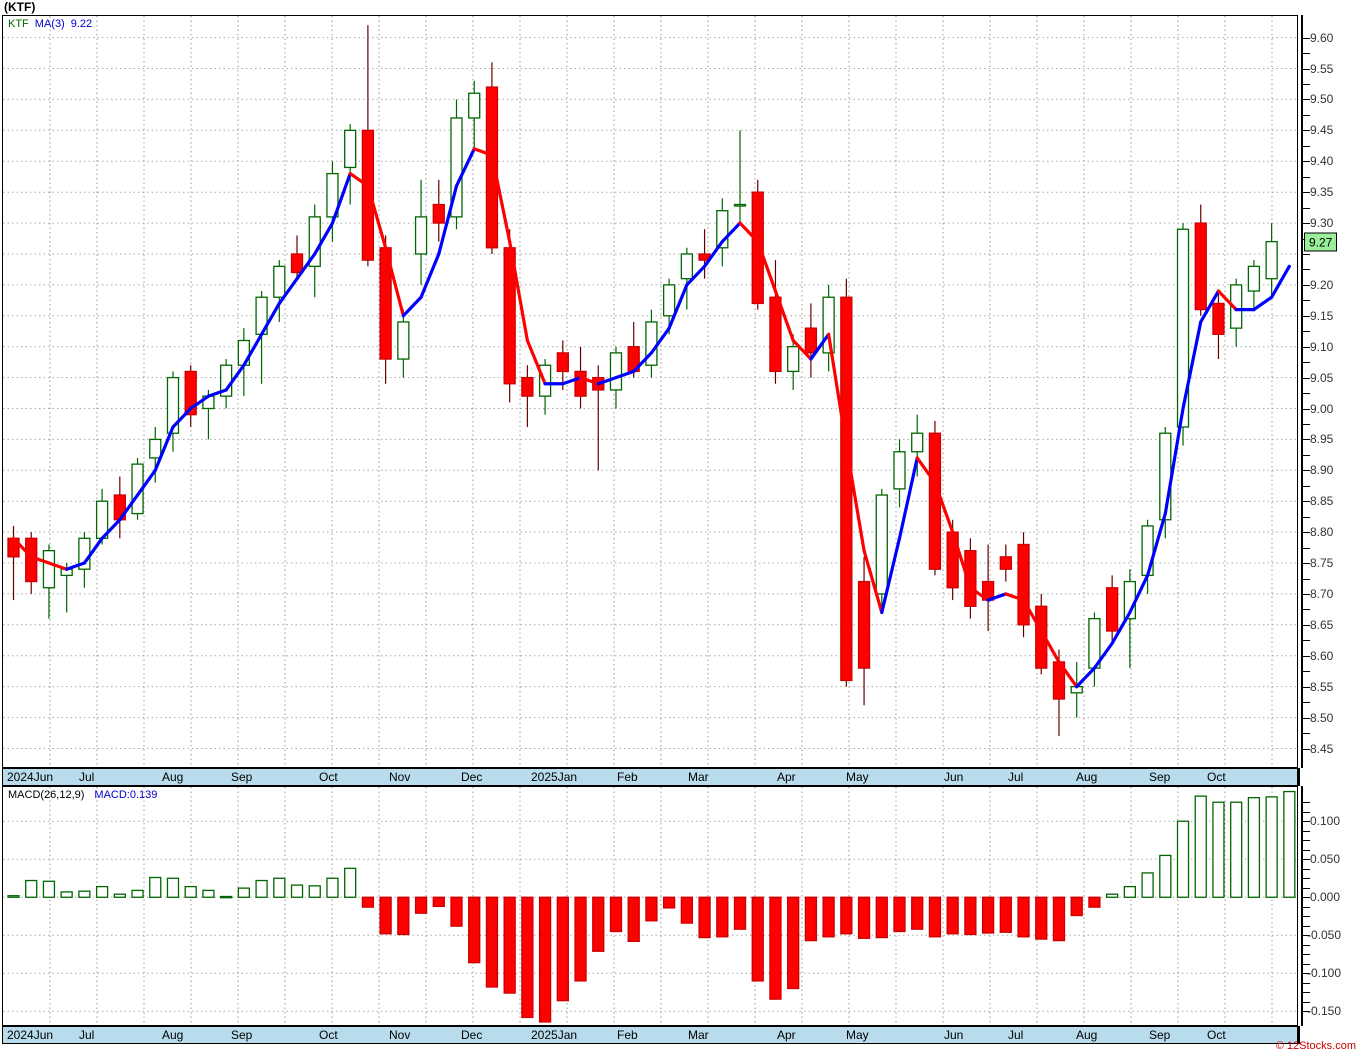  Describe the element at coordinates (18, 24) in the screenshot. I see `legend-symbol: KTF` at that location.